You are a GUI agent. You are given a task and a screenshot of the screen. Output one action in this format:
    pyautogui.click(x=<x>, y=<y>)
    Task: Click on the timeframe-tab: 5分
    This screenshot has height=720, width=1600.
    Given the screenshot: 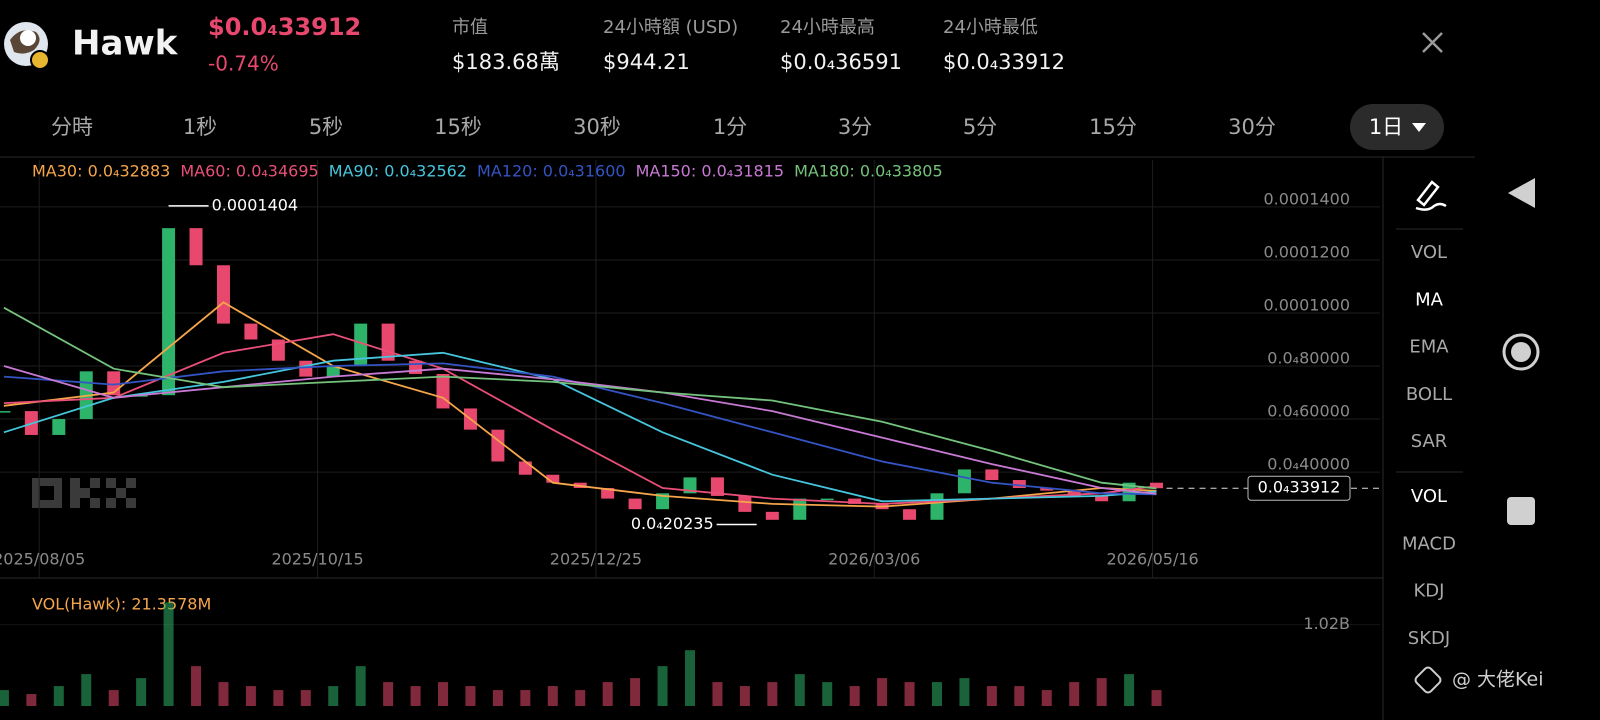 What is the action you would take?
    pyautogui.click(x=980, y=127)
    